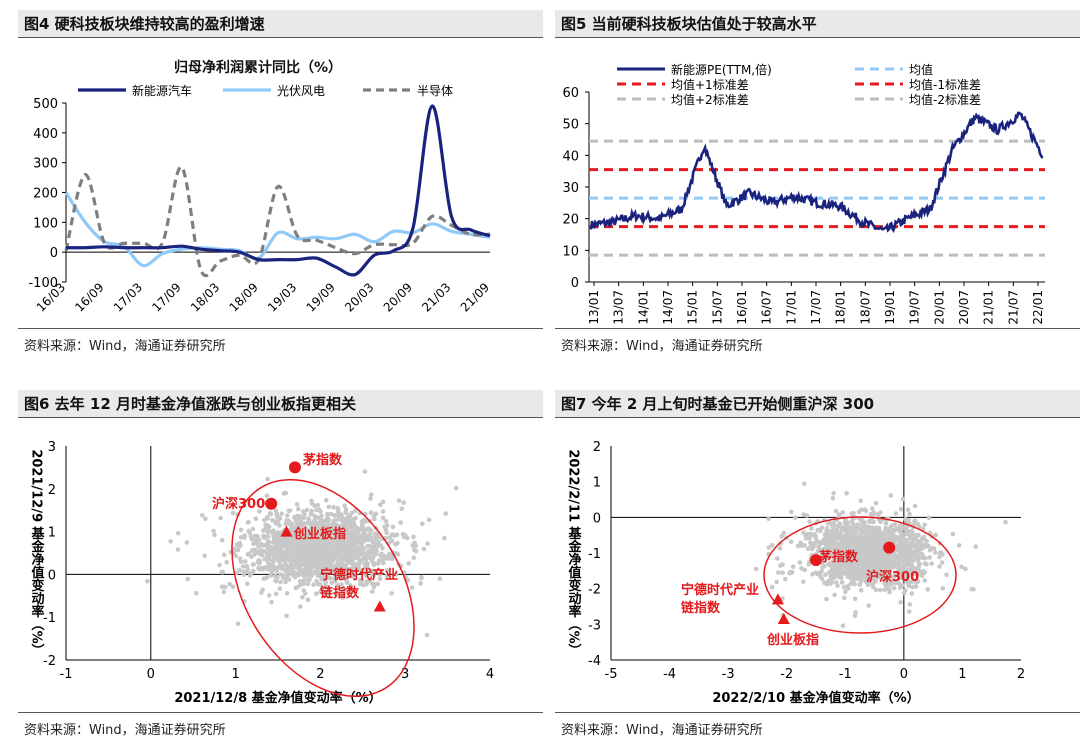 Image resolution: width=1080 pixels, height=747 pixels. I want to click on source-note: 资料来源：Wind，海通证券研究所, so click(280, 725).